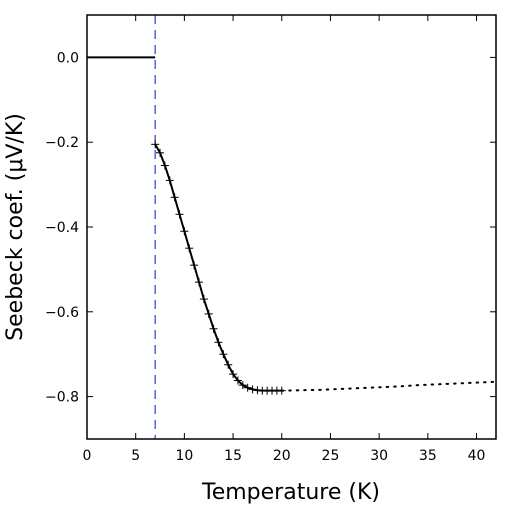 Image resolution: width=512 pixels, height=512 pixels. I want to click on x-tick-label: 20, so click(282, 456).